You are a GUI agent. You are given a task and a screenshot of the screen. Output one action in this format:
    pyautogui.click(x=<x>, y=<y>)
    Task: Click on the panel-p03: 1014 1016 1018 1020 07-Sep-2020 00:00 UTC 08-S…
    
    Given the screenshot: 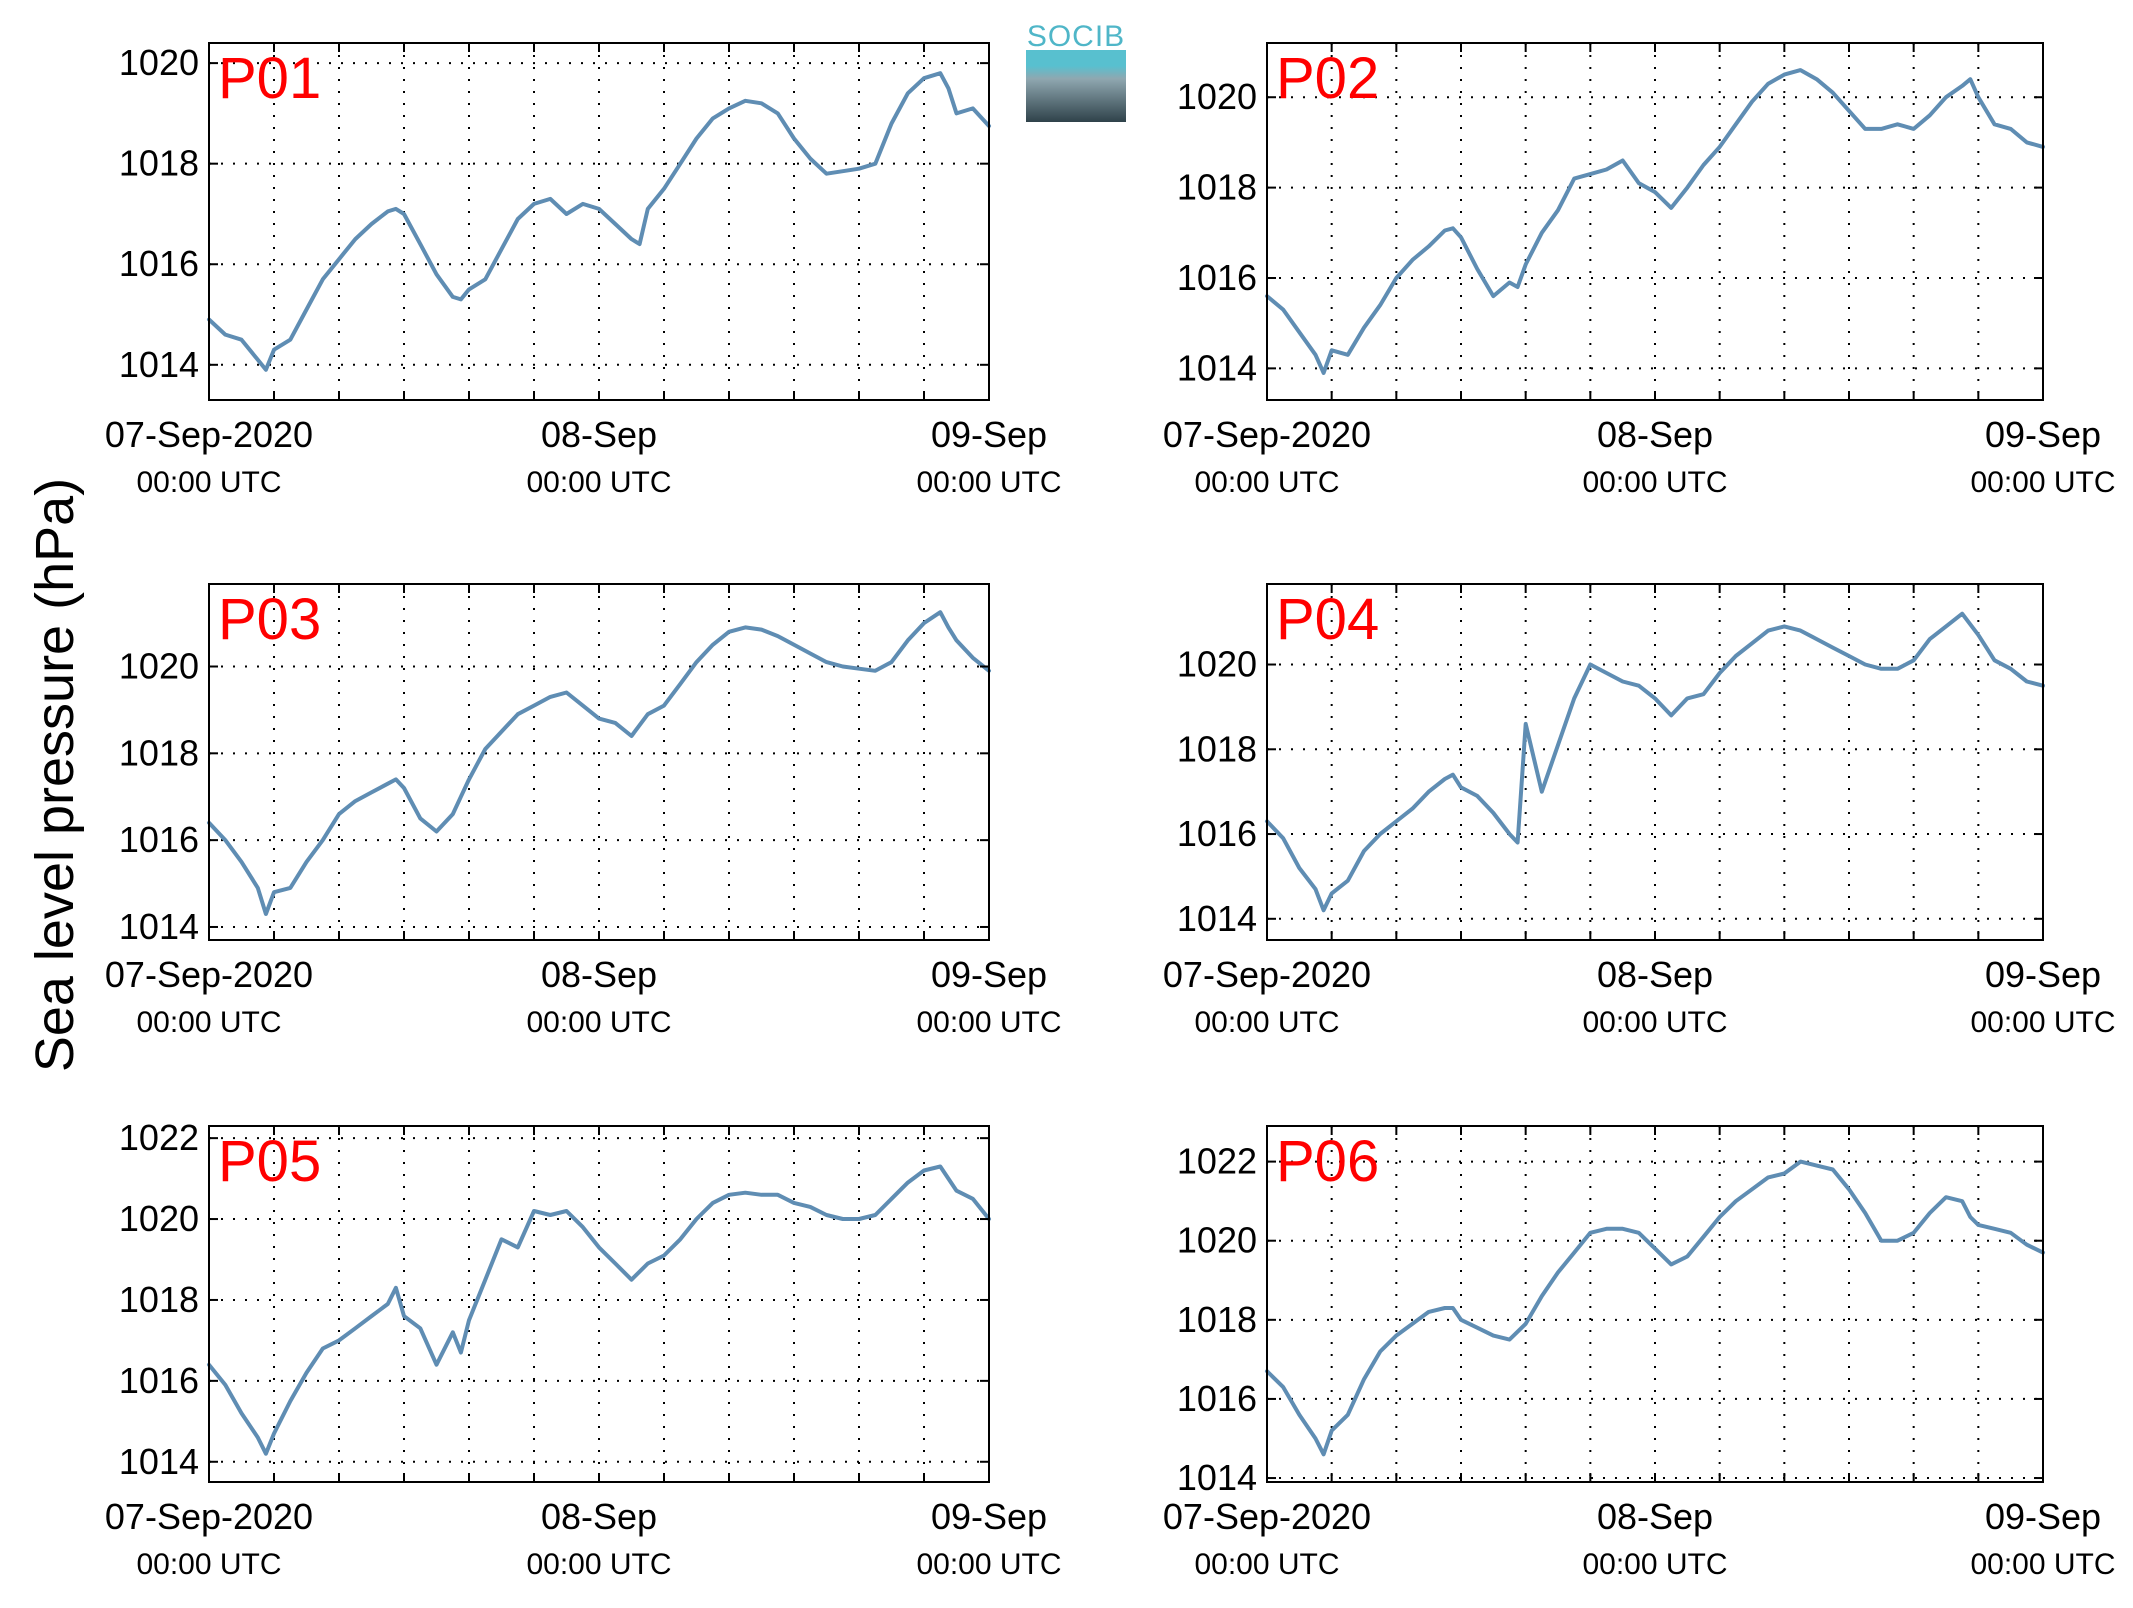 What is the action you would take?
    pyautogui.click(x=583, y=811)
    